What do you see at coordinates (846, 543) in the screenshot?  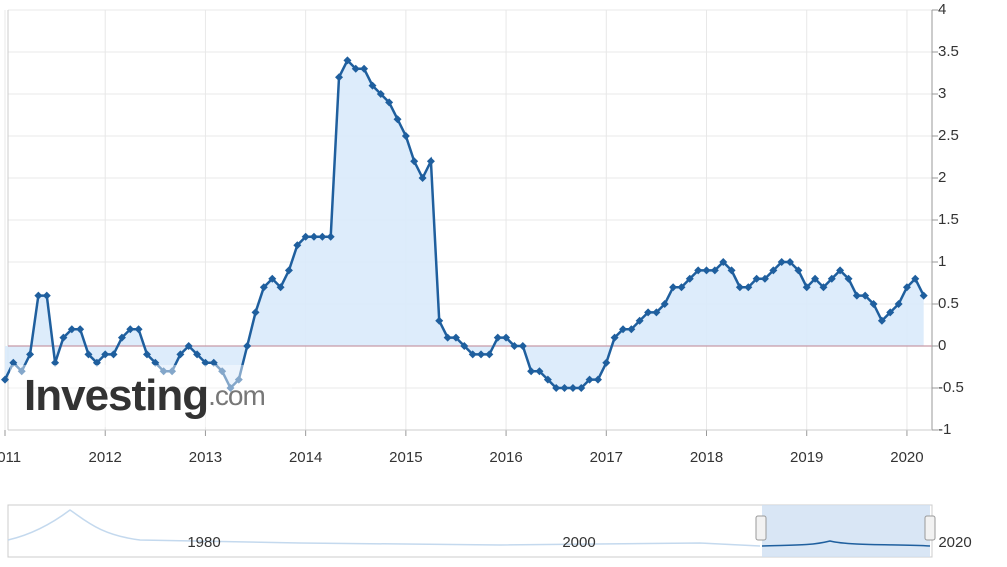 I see `navigator-selected-series` at bounding box center [846, 543].